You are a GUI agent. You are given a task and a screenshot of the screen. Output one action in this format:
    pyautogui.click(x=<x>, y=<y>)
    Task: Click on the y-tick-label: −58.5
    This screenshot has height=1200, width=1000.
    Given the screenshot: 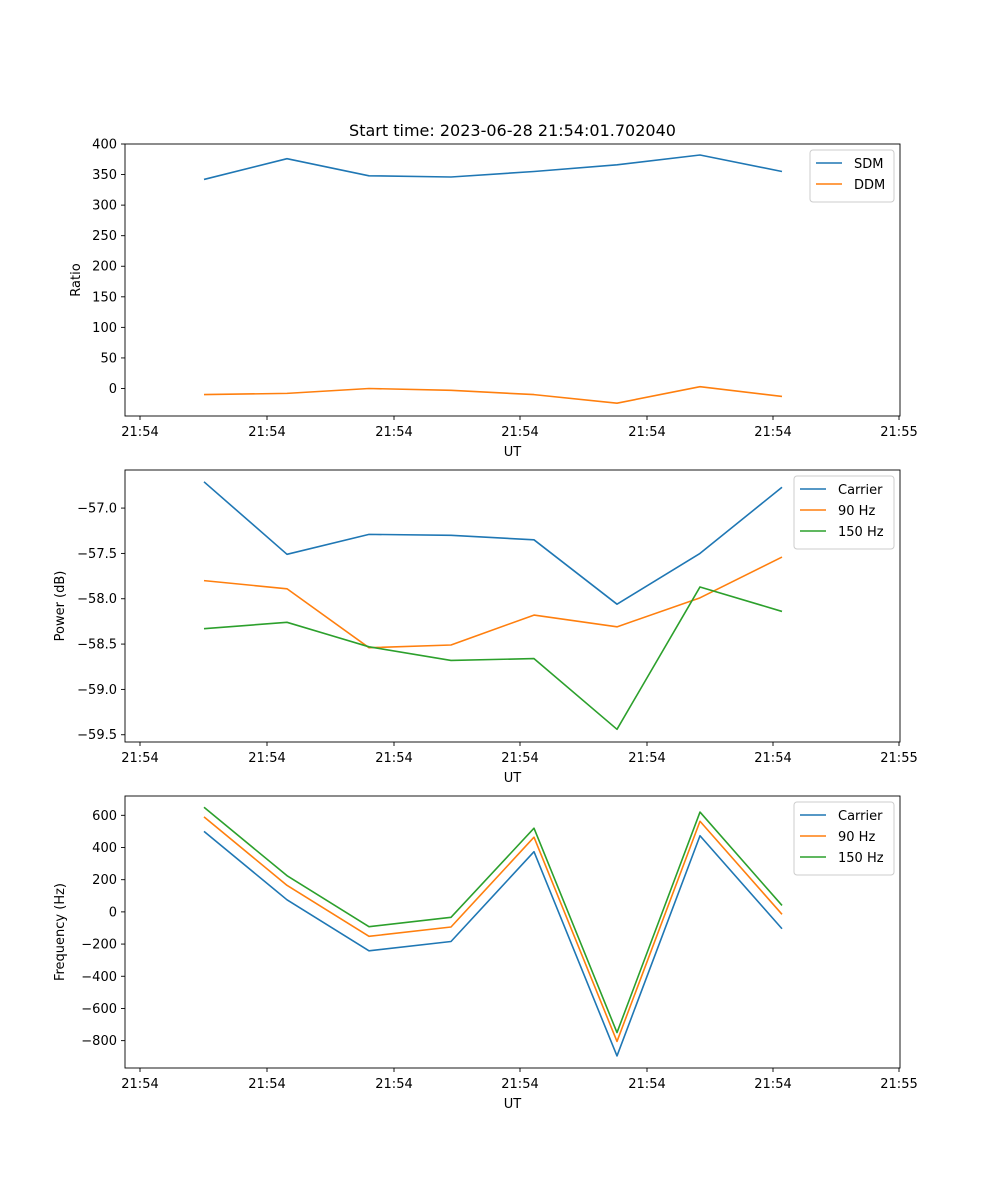 What is the action you would take?
    pyautogui.click(x=97, y=645)
    